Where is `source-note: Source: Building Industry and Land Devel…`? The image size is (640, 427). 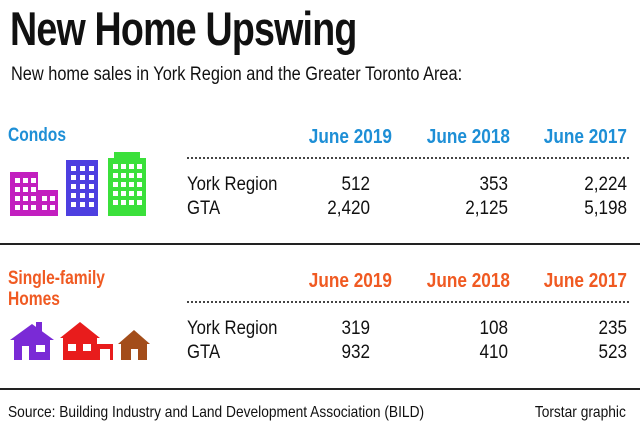
source-note: Source: Building Industry and Land Devel… is located at coordinates (216, 412).